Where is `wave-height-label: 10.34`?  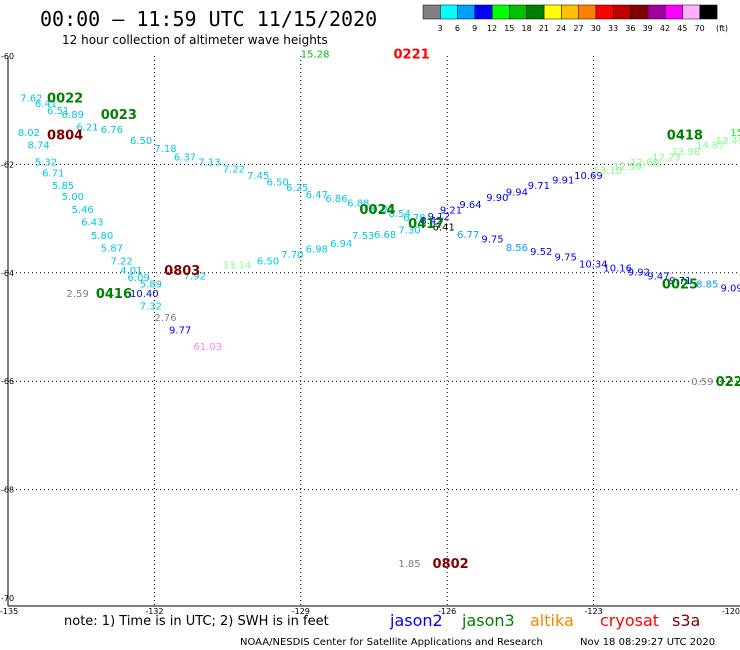 wave-height-label: 10.34 is located at coordinates (593, 265).